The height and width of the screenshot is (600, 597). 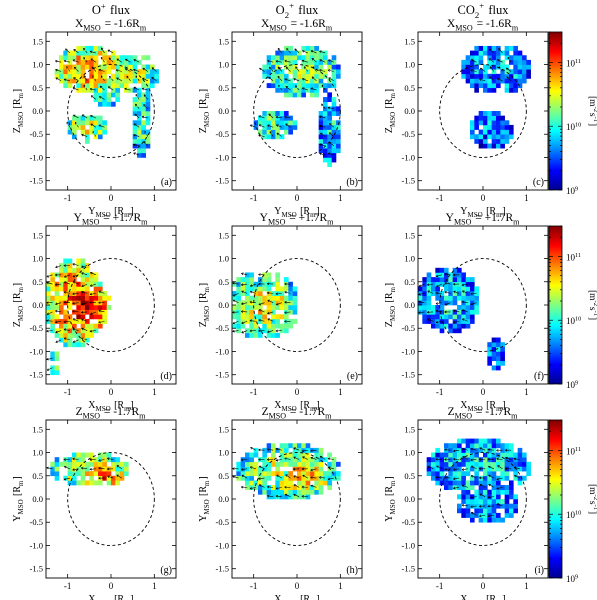 What do you see at coordinates (352, 570) in the screenshot?
I see `panel-label: (h)` at bounding box center [352, 570].